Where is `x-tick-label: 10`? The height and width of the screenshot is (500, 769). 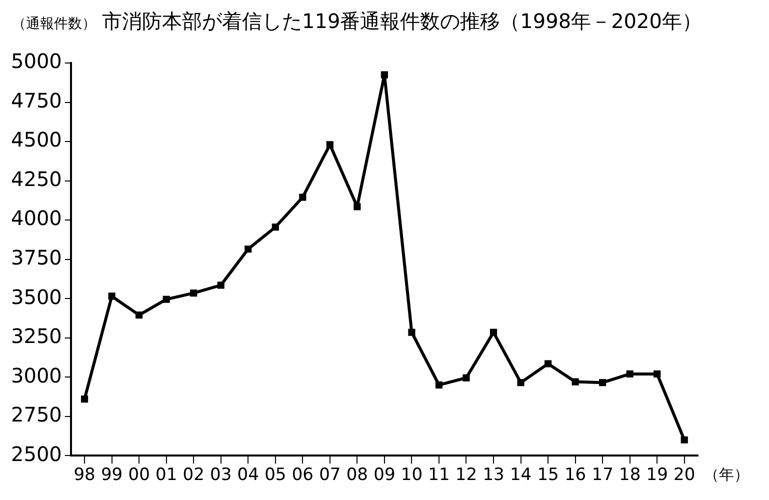
x-tick-label: 10 is located at coordinates (411, 475).